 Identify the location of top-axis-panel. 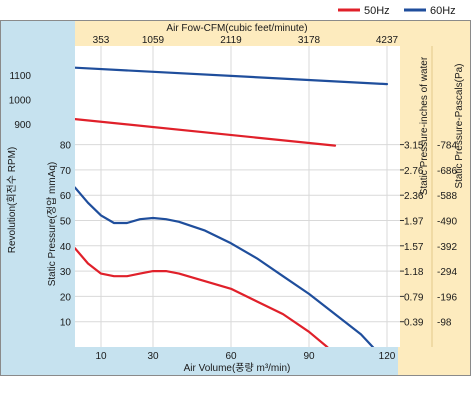
(237, 33).